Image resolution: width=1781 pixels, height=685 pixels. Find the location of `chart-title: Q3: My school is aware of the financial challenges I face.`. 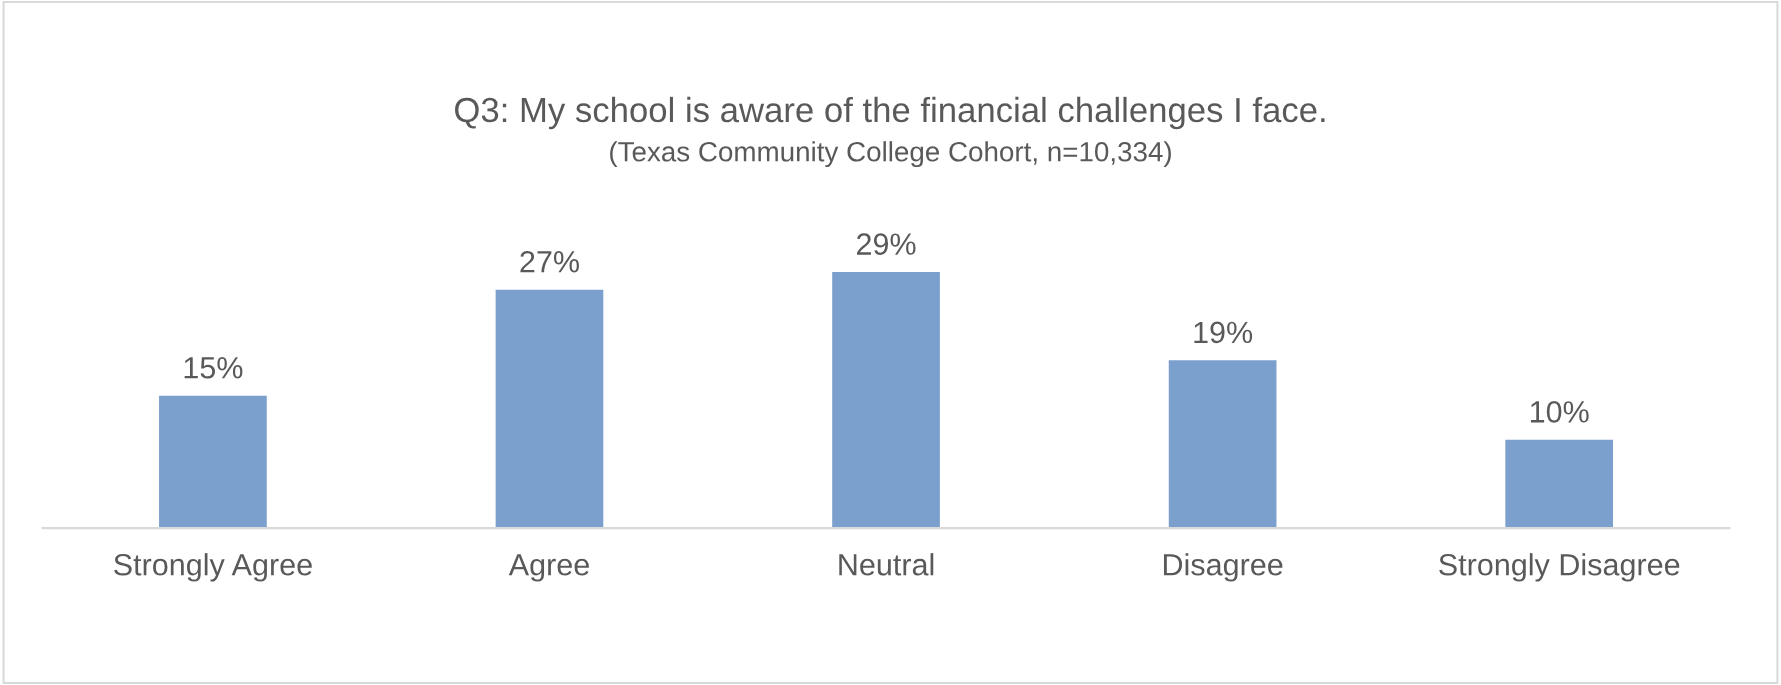

chart-title: Q3: My school is aware of the financial challenges I face. is located at coordinates (890, 113).